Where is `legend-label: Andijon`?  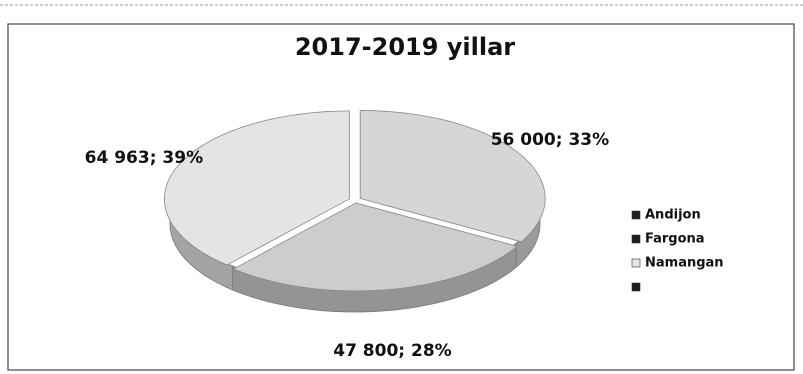 legend-label: Andijon is located at coordinates (673, 215).